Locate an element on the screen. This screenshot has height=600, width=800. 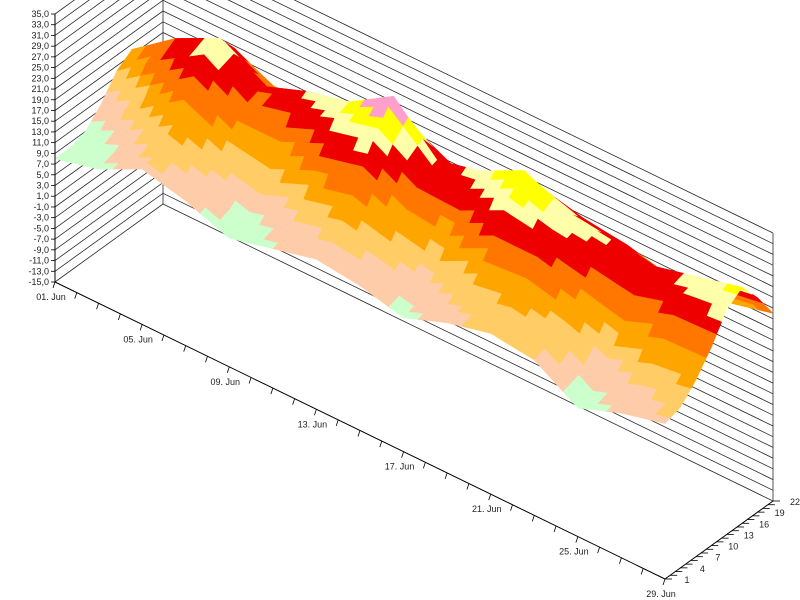
z-tick-label: 3,0 is located at coordinates (42, 186).